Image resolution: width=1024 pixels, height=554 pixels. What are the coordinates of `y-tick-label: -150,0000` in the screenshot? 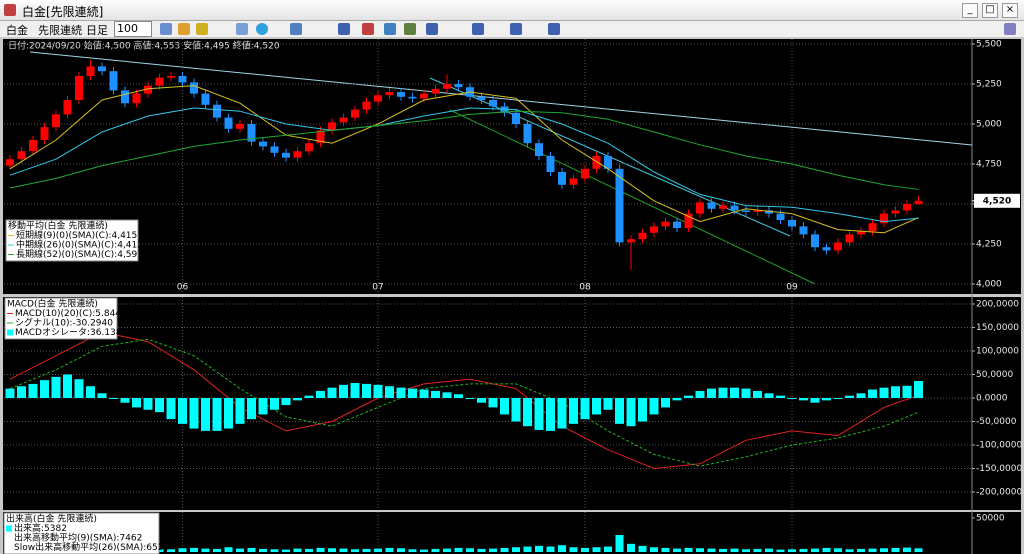 It's located at (999, 469).